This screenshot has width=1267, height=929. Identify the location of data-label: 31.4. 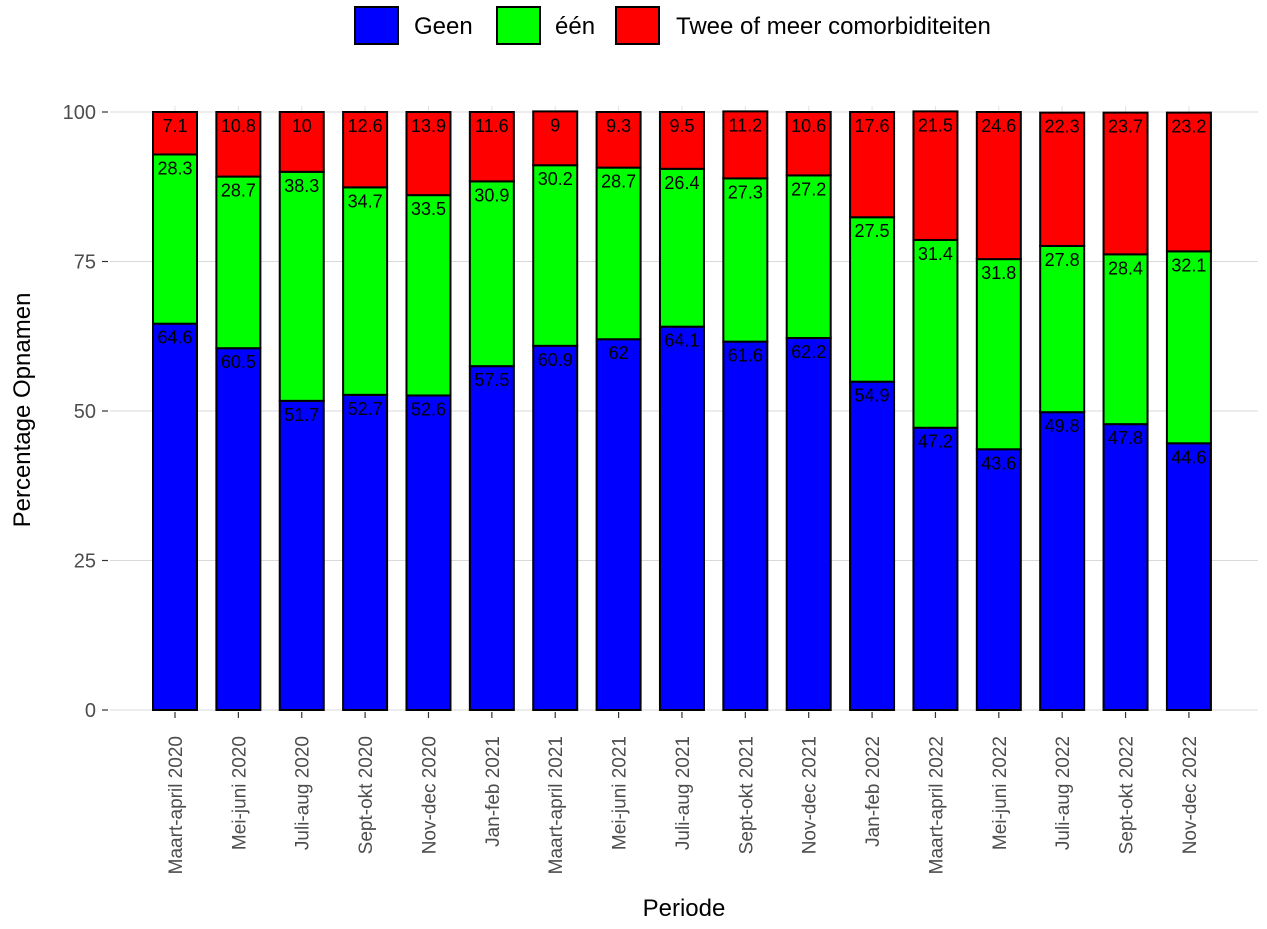
(935, 254).